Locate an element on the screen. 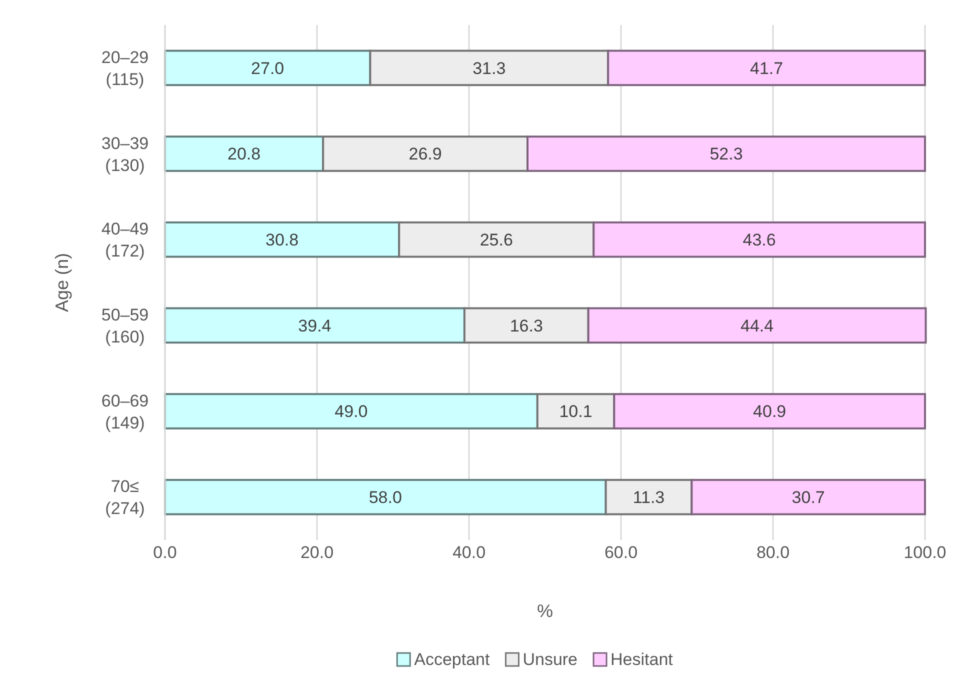  data-label: 20.8 is located at coordinates (244, 154).